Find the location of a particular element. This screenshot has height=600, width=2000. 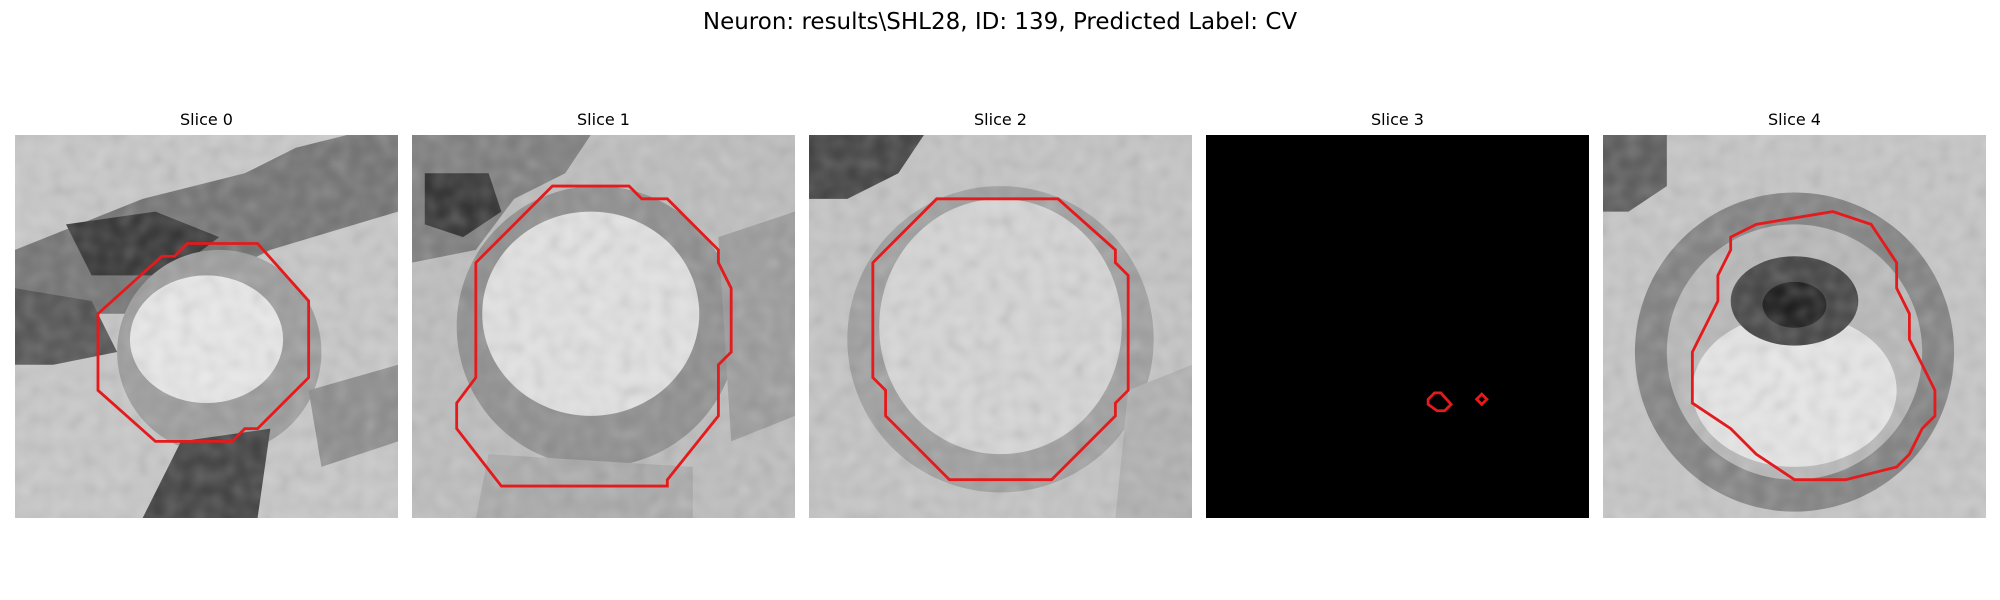

slice-panel-3: Slice 3 is located at coordinates (1397, 315).